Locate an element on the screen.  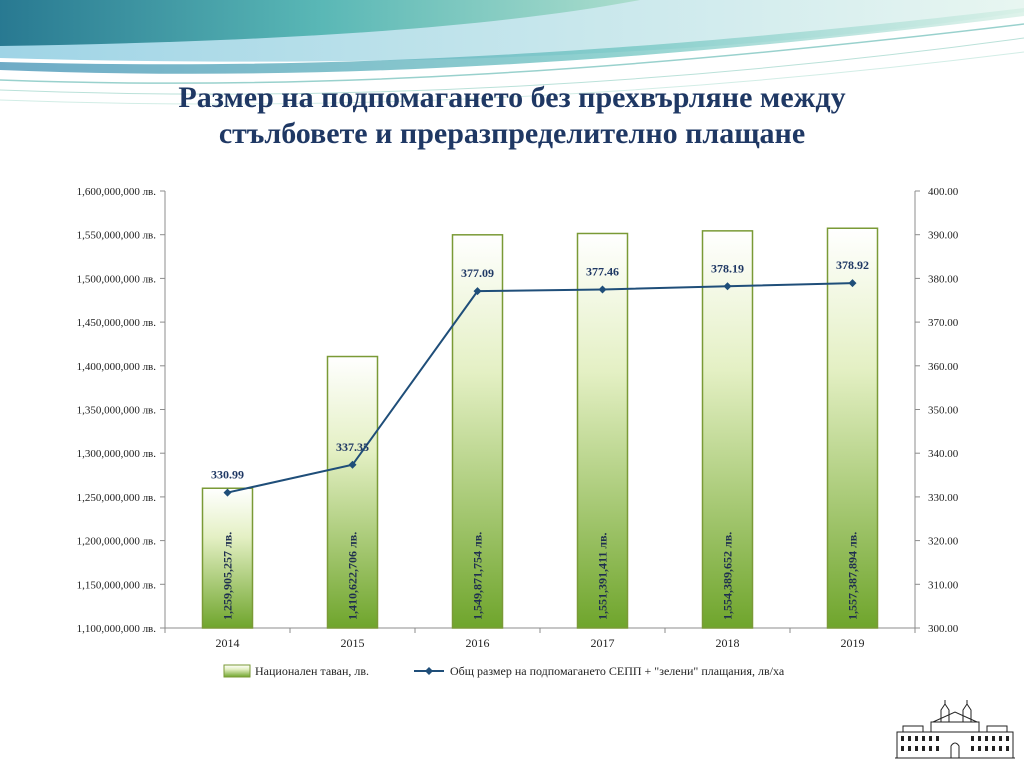
x-tick-label: 2018 is located at coordinates (728, 643).